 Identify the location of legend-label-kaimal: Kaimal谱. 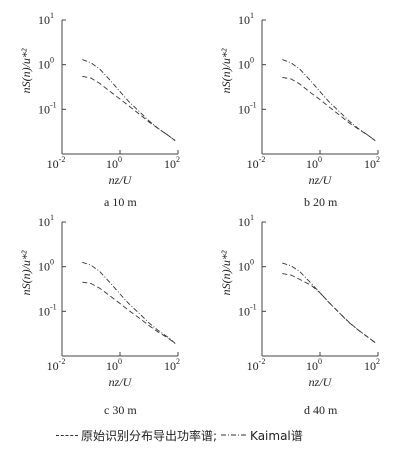
(276, 435).